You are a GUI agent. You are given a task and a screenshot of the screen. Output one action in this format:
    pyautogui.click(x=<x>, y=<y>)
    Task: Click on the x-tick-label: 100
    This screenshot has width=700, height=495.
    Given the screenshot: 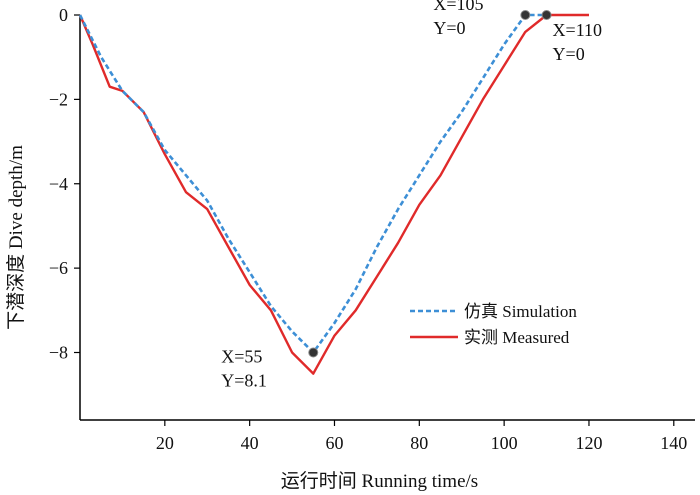 What is the action you would take?
    pyautogui.click(x=504, y=443)
    